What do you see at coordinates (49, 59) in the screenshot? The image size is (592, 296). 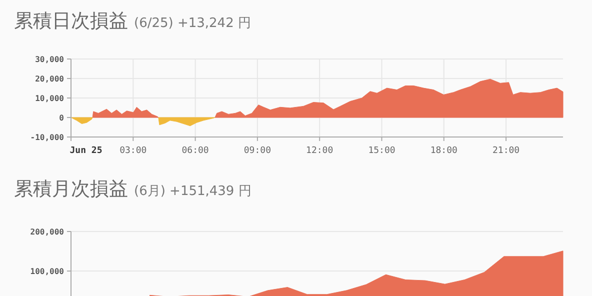 I see `y-tick-label: 30,000` at bounding box center [49, 59].